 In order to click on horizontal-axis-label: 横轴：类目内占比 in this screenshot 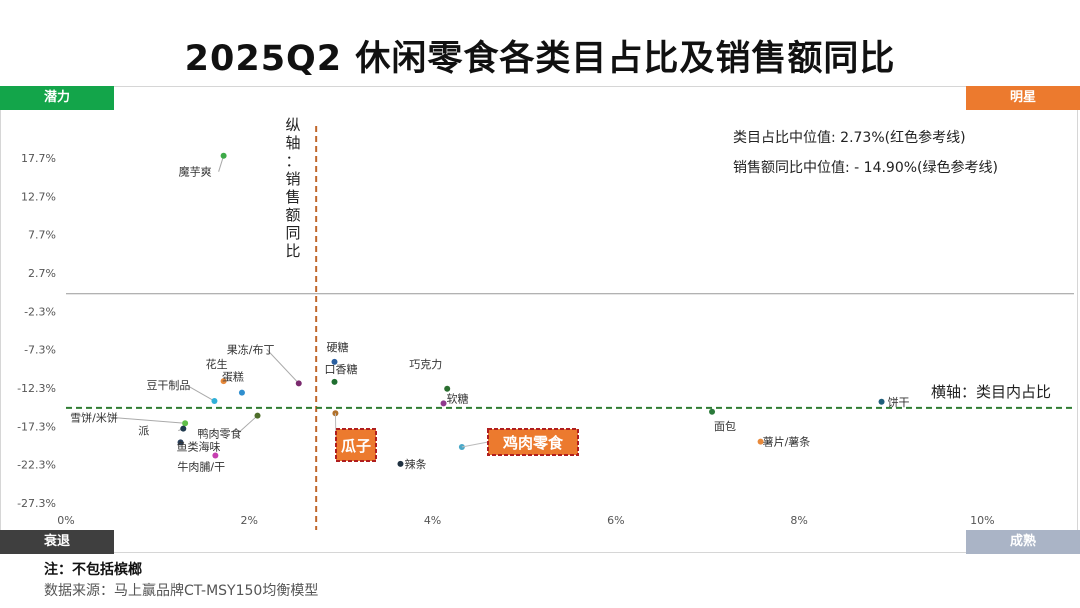, I will do `click(991, 392)`.